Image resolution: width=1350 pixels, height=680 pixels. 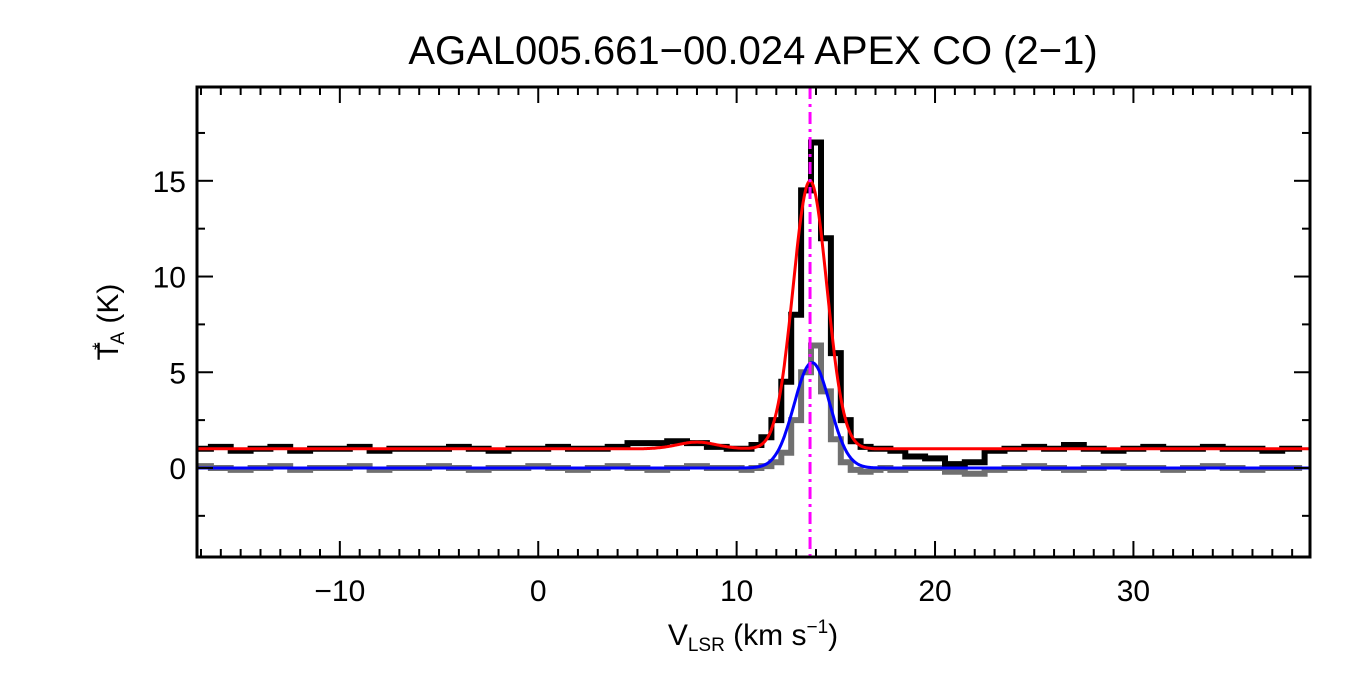 I want to click on x-tick-labels: −10 0 10 20 30, so click(x=732, y=591).